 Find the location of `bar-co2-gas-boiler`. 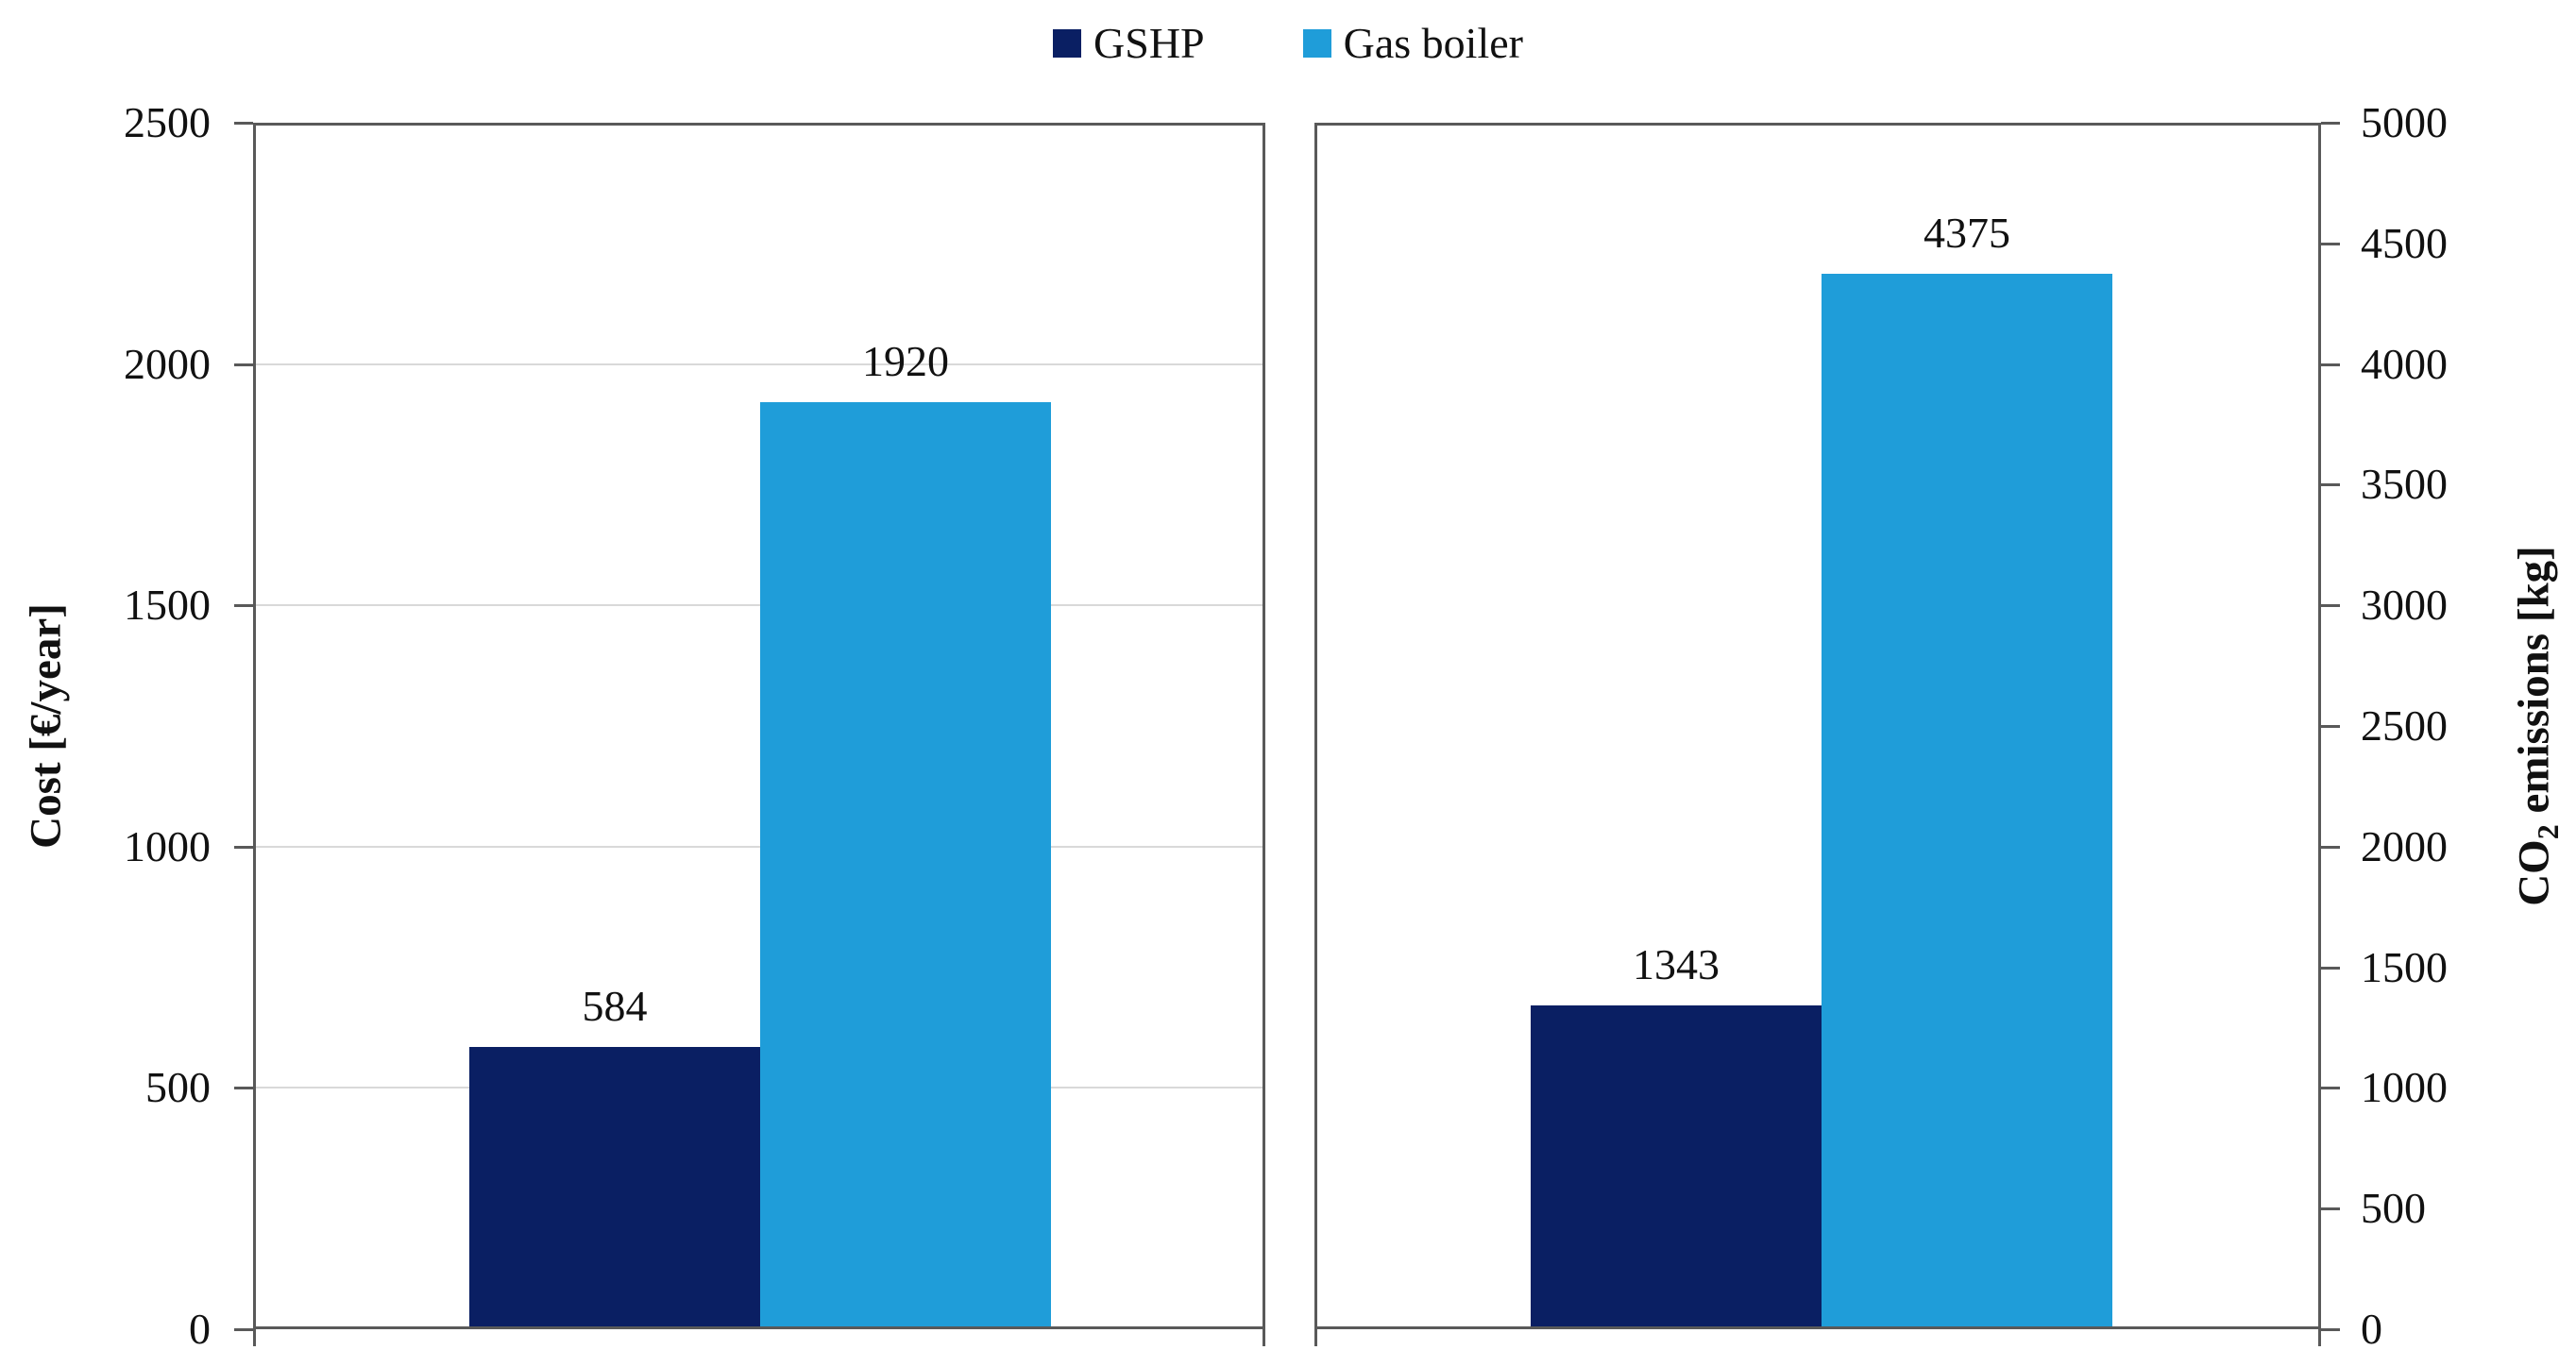

bar-co2-gas-boiler is located at coordinates (1967, 801).